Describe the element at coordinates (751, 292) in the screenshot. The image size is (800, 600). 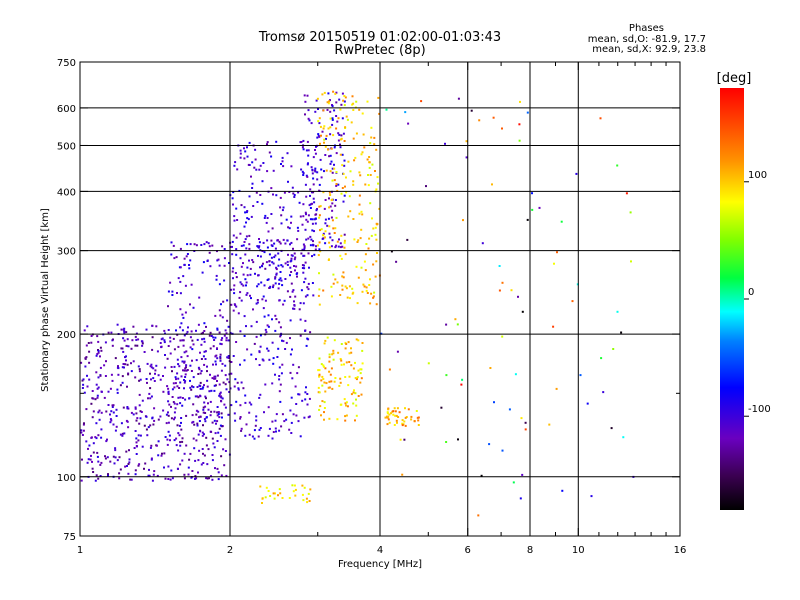
I see `colorbar-tick-label: 0` at that location.